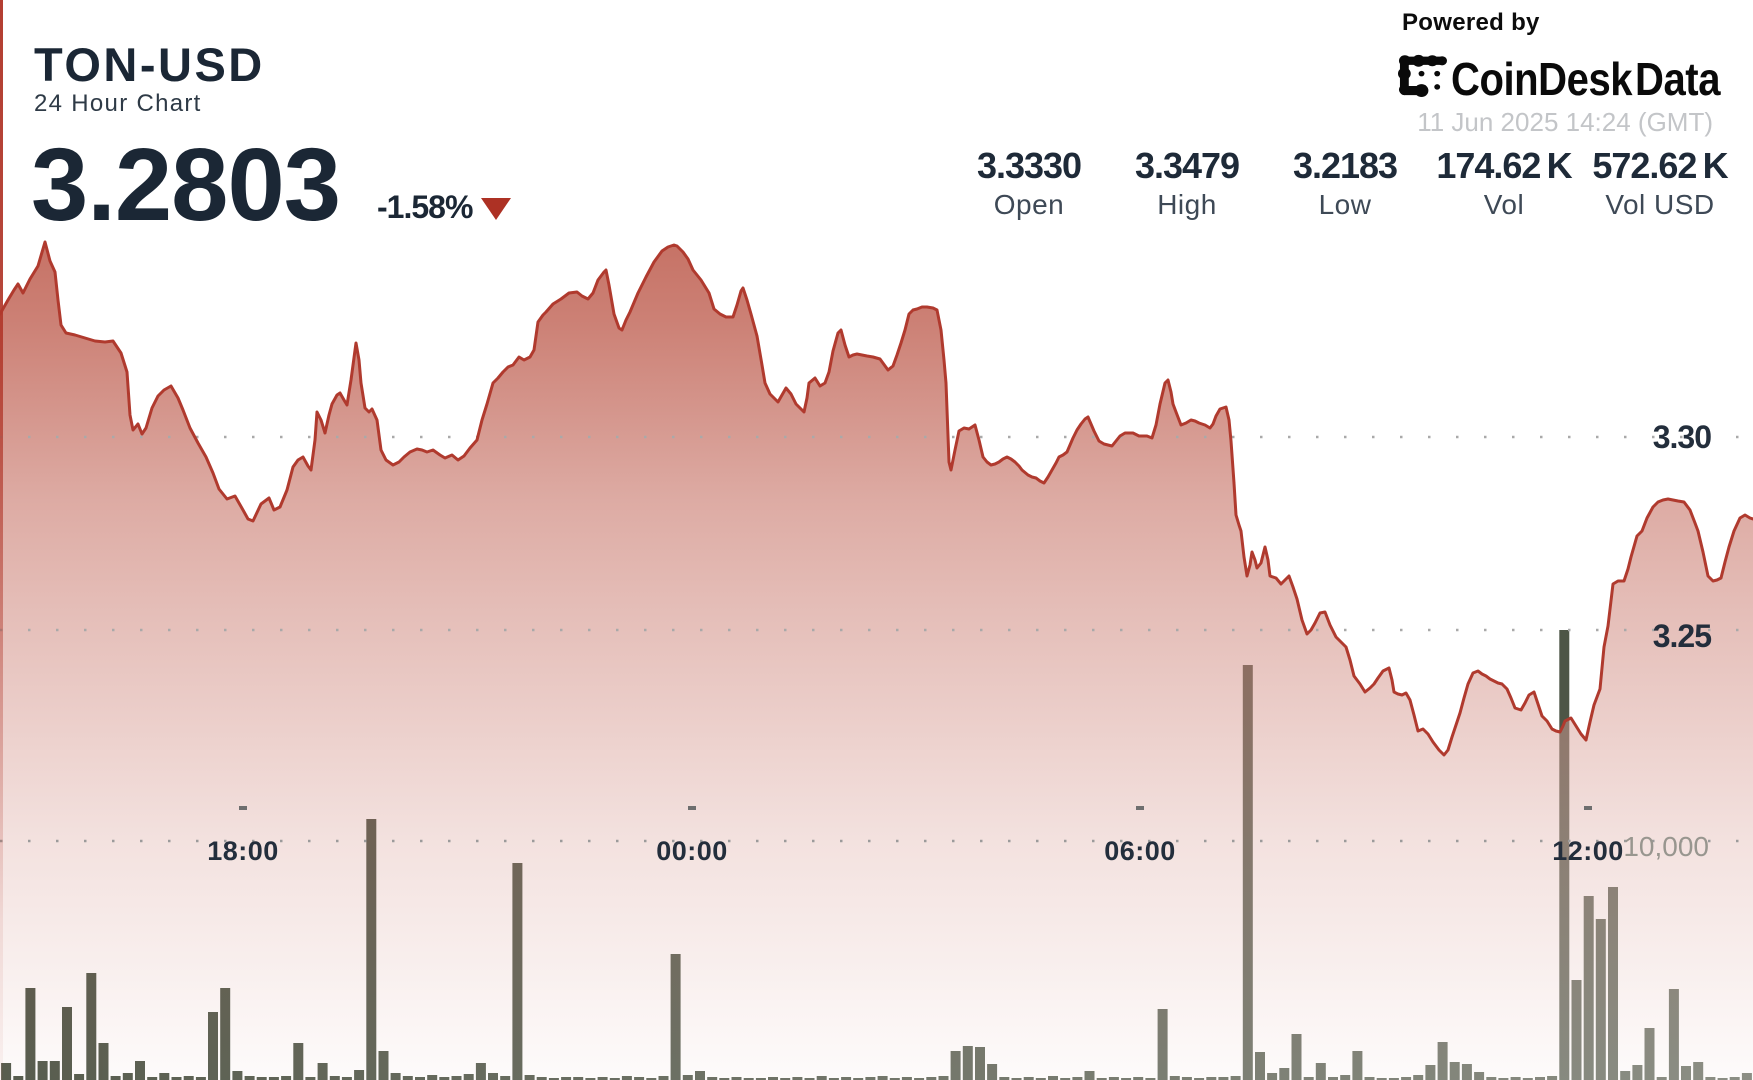  Describe the element at coordinates (243, 851) in the screenshot. I see `svg-text: 18:00` at that location.